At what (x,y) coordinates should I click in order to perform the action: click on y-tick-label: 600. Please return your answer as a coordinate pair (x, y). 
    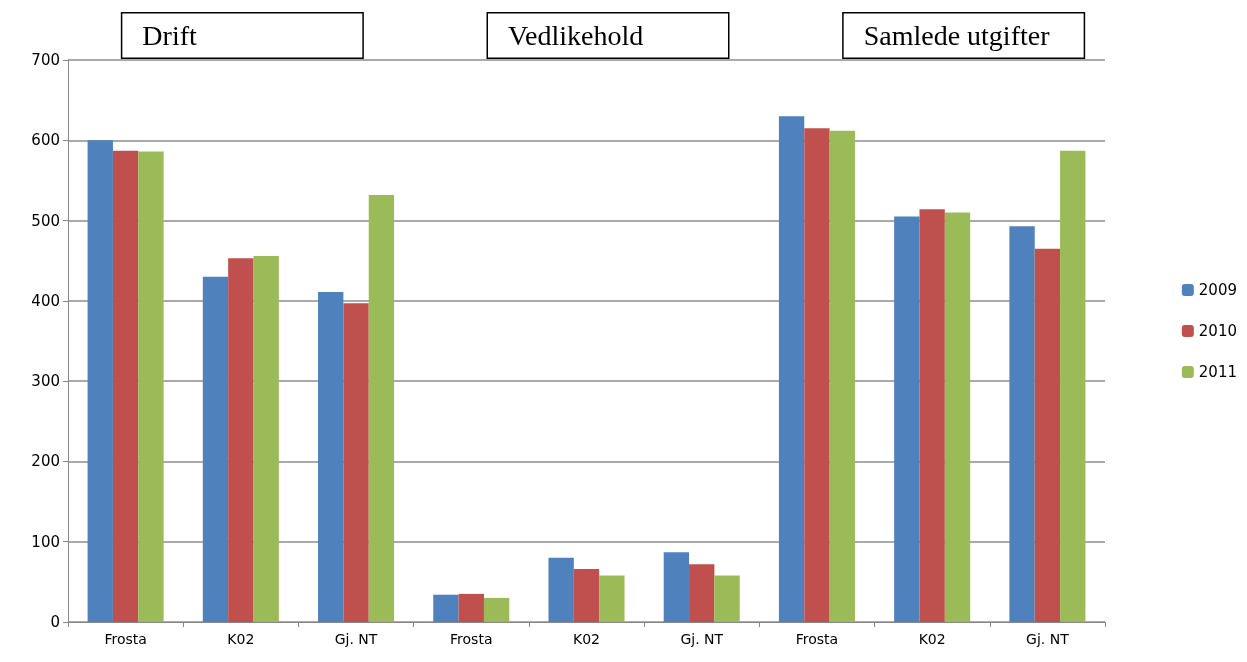
    Looking at the image, I should click on (45, 140).